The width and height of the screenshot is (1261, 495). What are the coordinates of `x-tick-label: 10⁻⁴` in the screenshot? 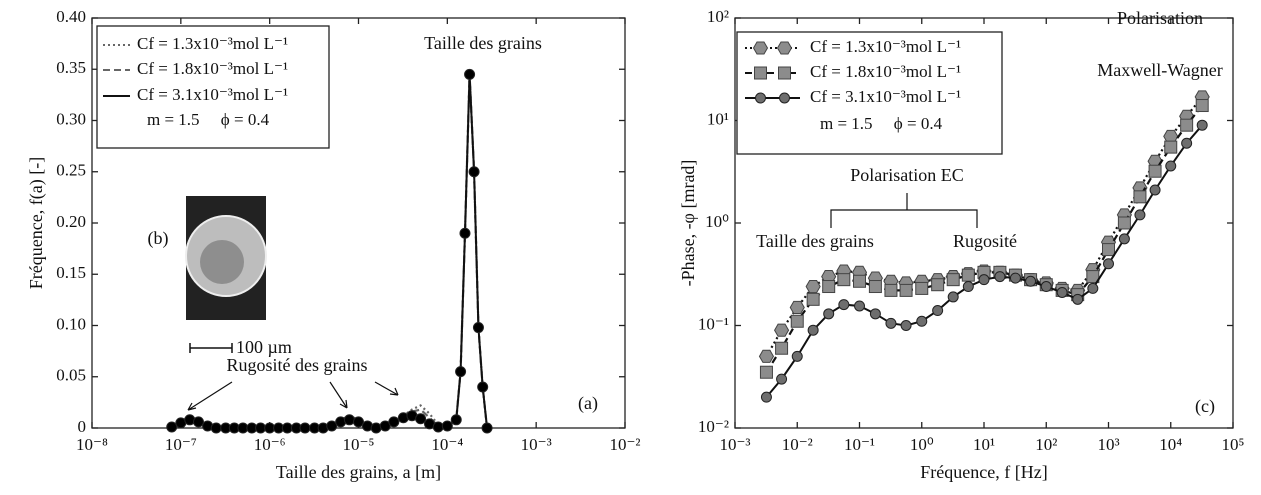 It's located at (447, 444).